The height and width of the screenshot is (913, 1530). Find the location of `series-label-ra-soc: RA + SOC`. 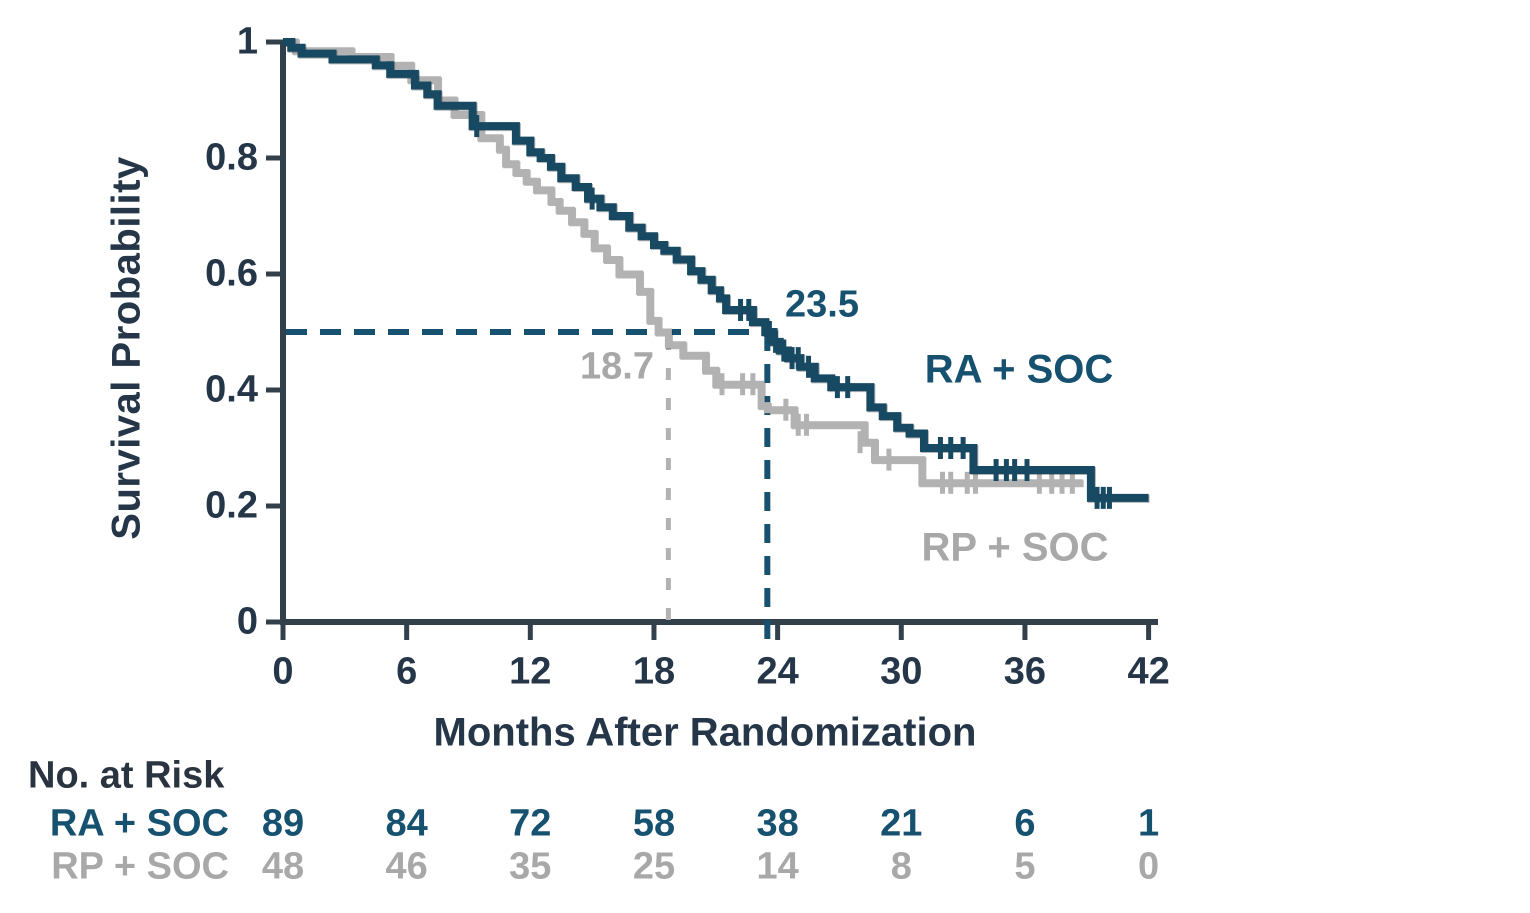

series-label-ra-soc: RA + SOC is located at coordinates (1019, 369).